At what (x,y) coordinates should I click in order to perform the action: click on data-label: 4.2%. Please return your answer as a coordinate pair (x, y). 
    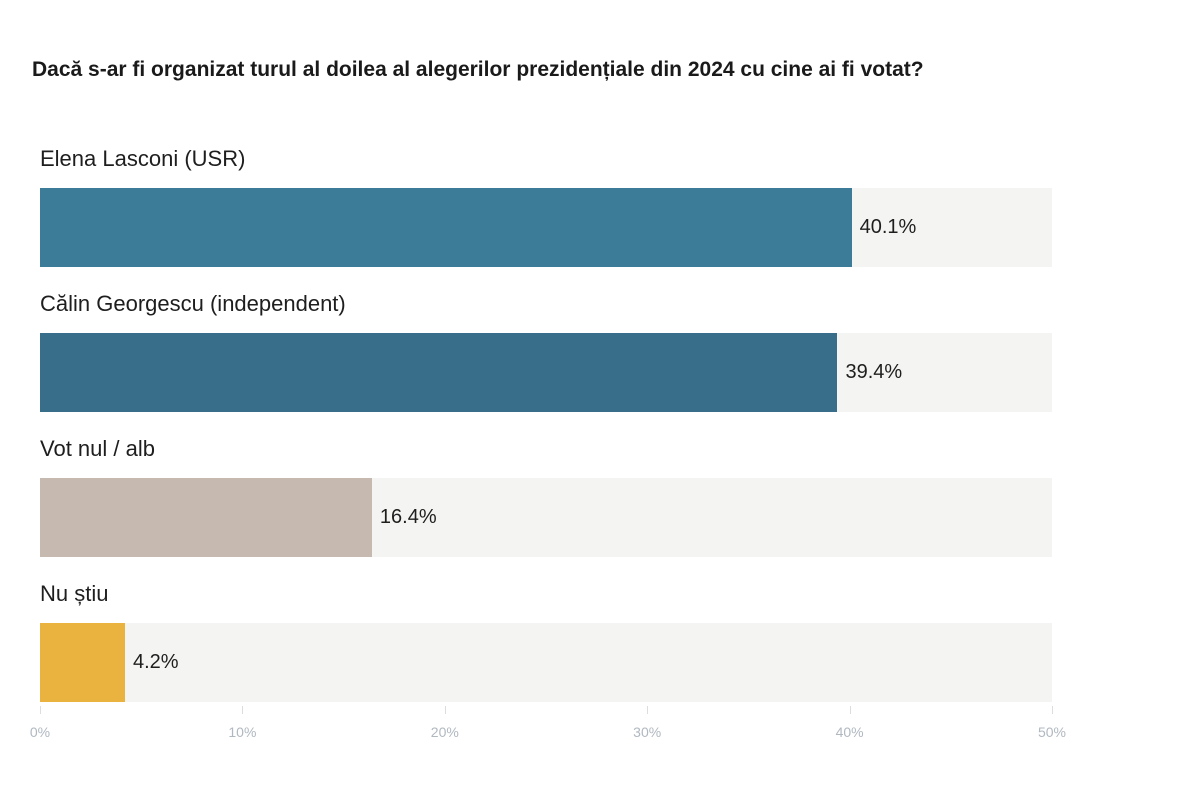
    Looking at the image, I should click on (156, 662).